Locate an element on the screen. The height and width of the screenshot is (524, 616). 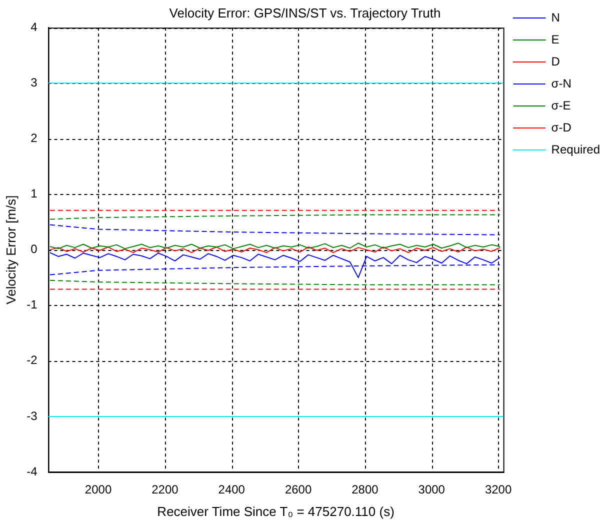
x-tick-label: 3000 is located at coordinates (432, 489).